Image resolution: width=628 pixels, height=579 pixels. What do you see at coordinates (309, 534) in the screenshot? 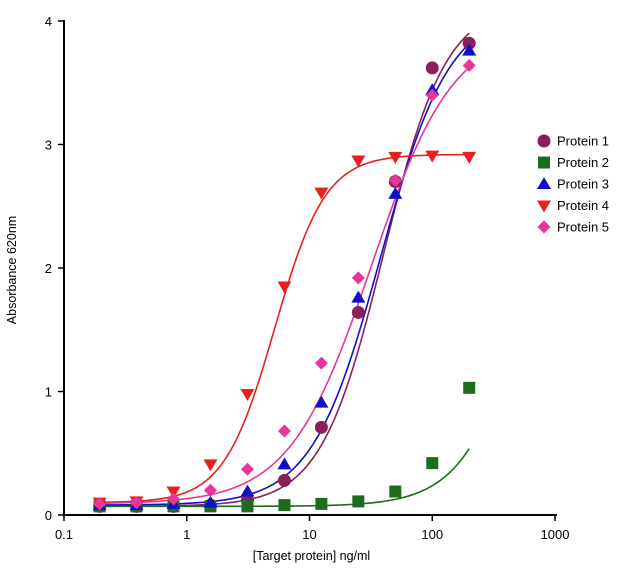
I see `x-tick-label: 10` at bounding box center [309, 534].